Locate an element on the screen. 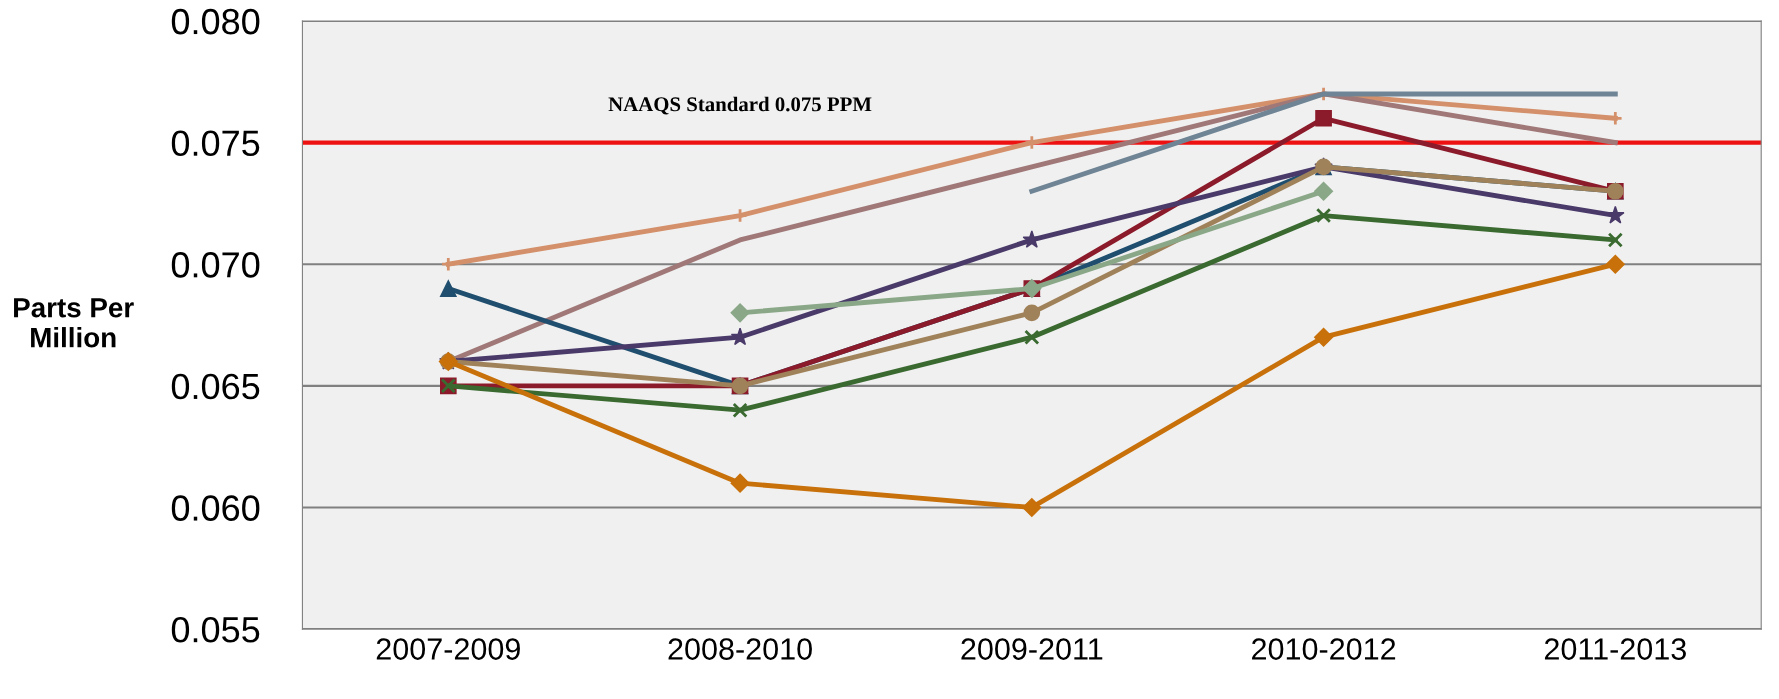 The width and height of the screenshot is (1779, 699). x-tick-label: 2011-2013 is located at coordinates (1615, 649).